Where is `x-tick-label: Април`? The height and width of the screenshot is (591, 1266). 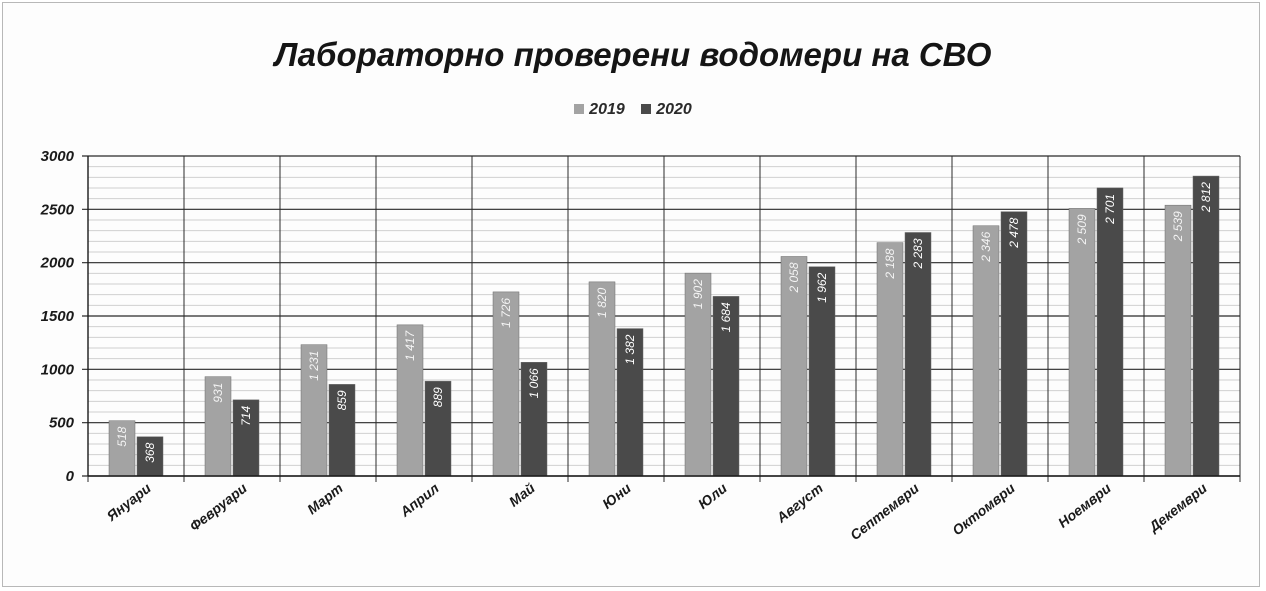 x-tick-label: Април is located at coordinates (419, 500).